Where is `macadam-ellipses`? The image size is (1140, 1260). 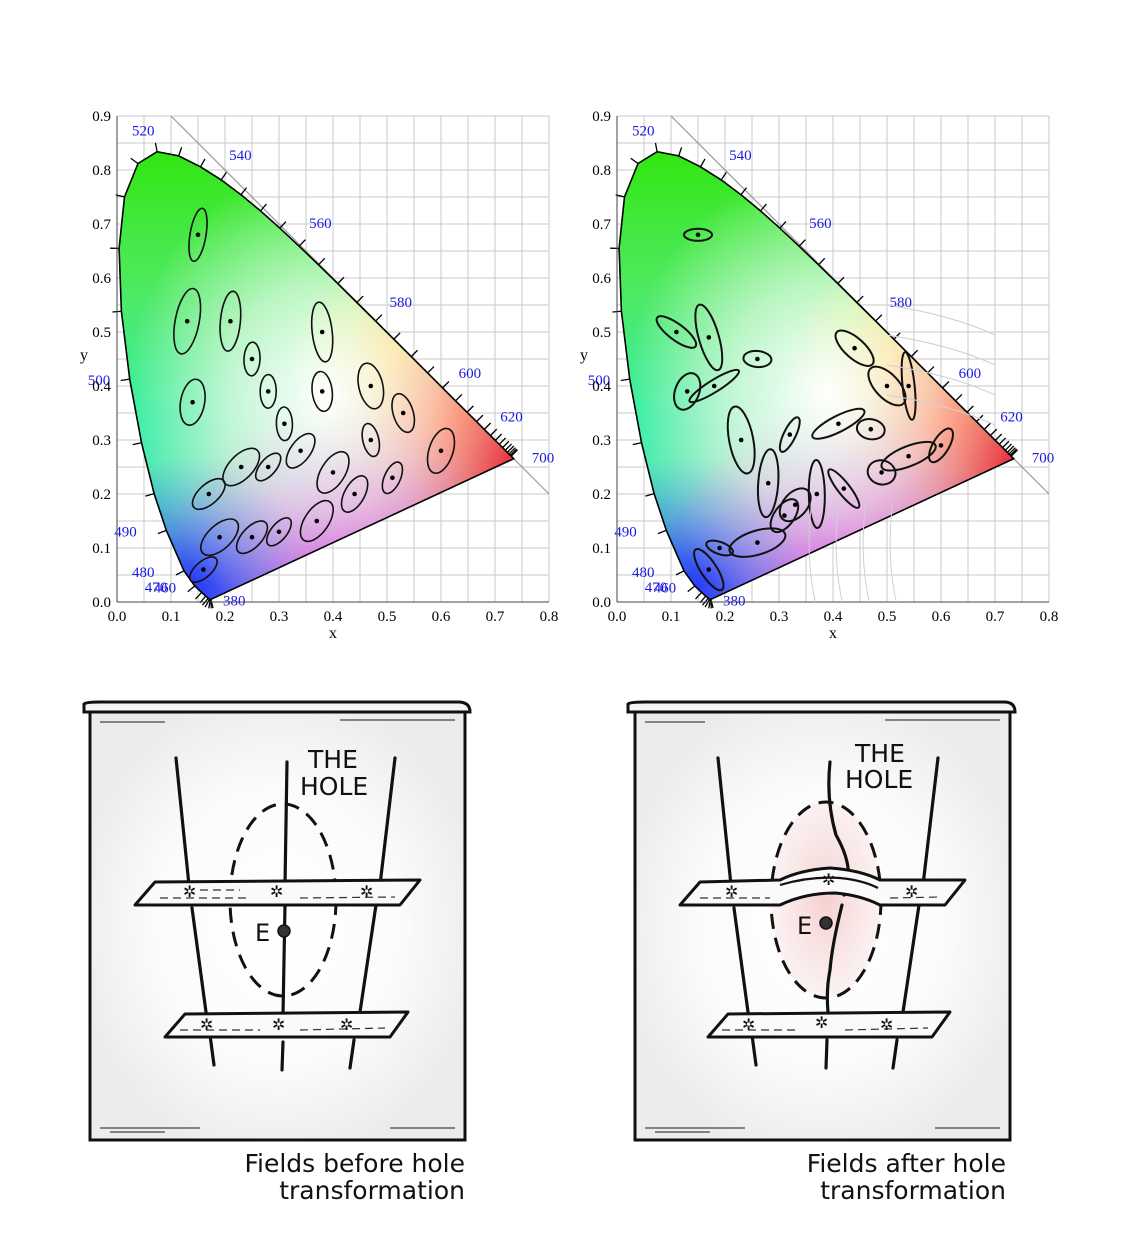 macadam-ellipses is located at coordinates (804, 409).